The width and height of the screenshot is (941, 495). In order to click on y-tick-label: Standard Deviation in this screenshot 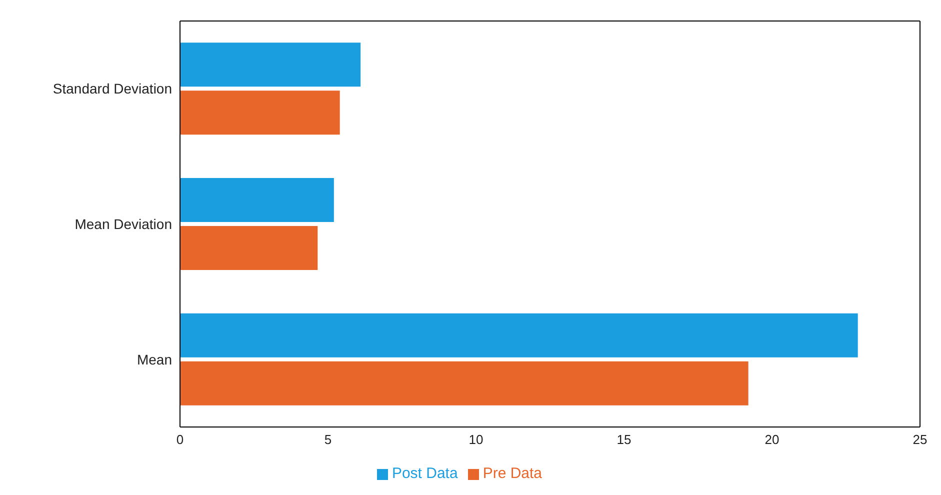, I will do `click(112, 88)`.